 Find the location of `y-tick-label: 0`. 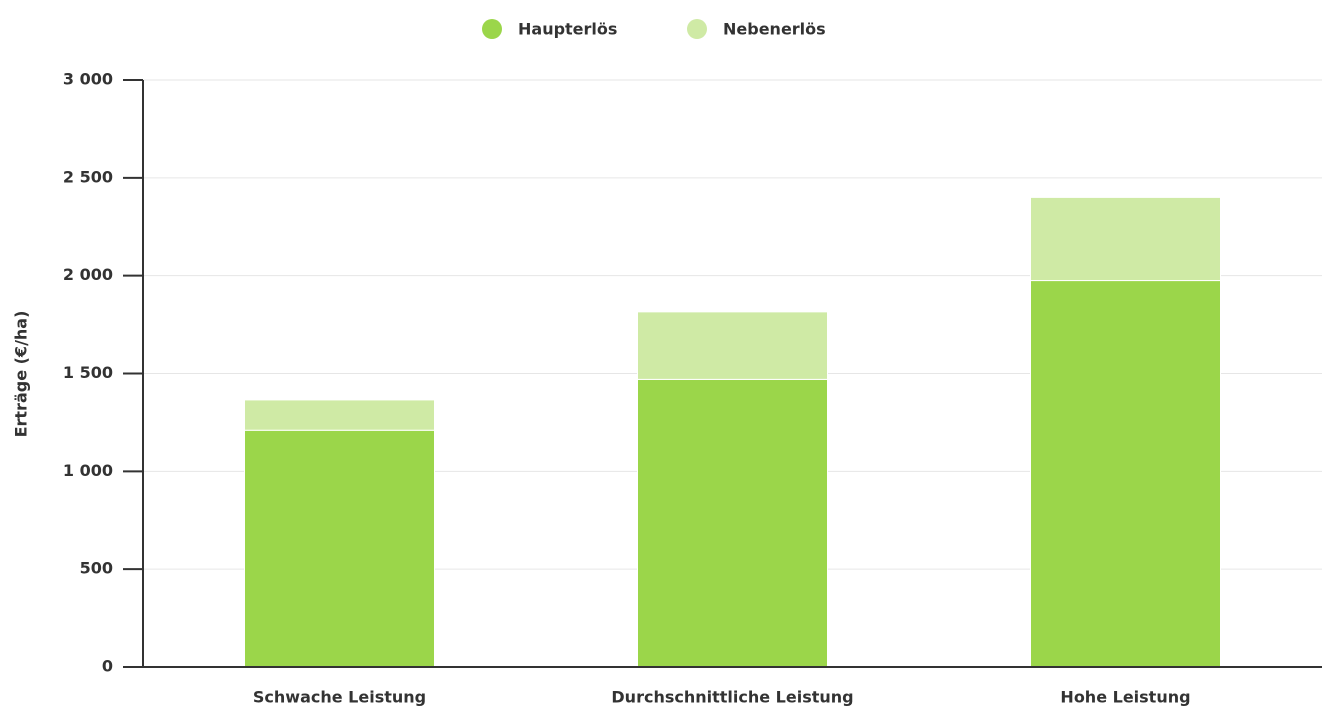

y-tick-label: 0 is located at coordinates (107, 666).